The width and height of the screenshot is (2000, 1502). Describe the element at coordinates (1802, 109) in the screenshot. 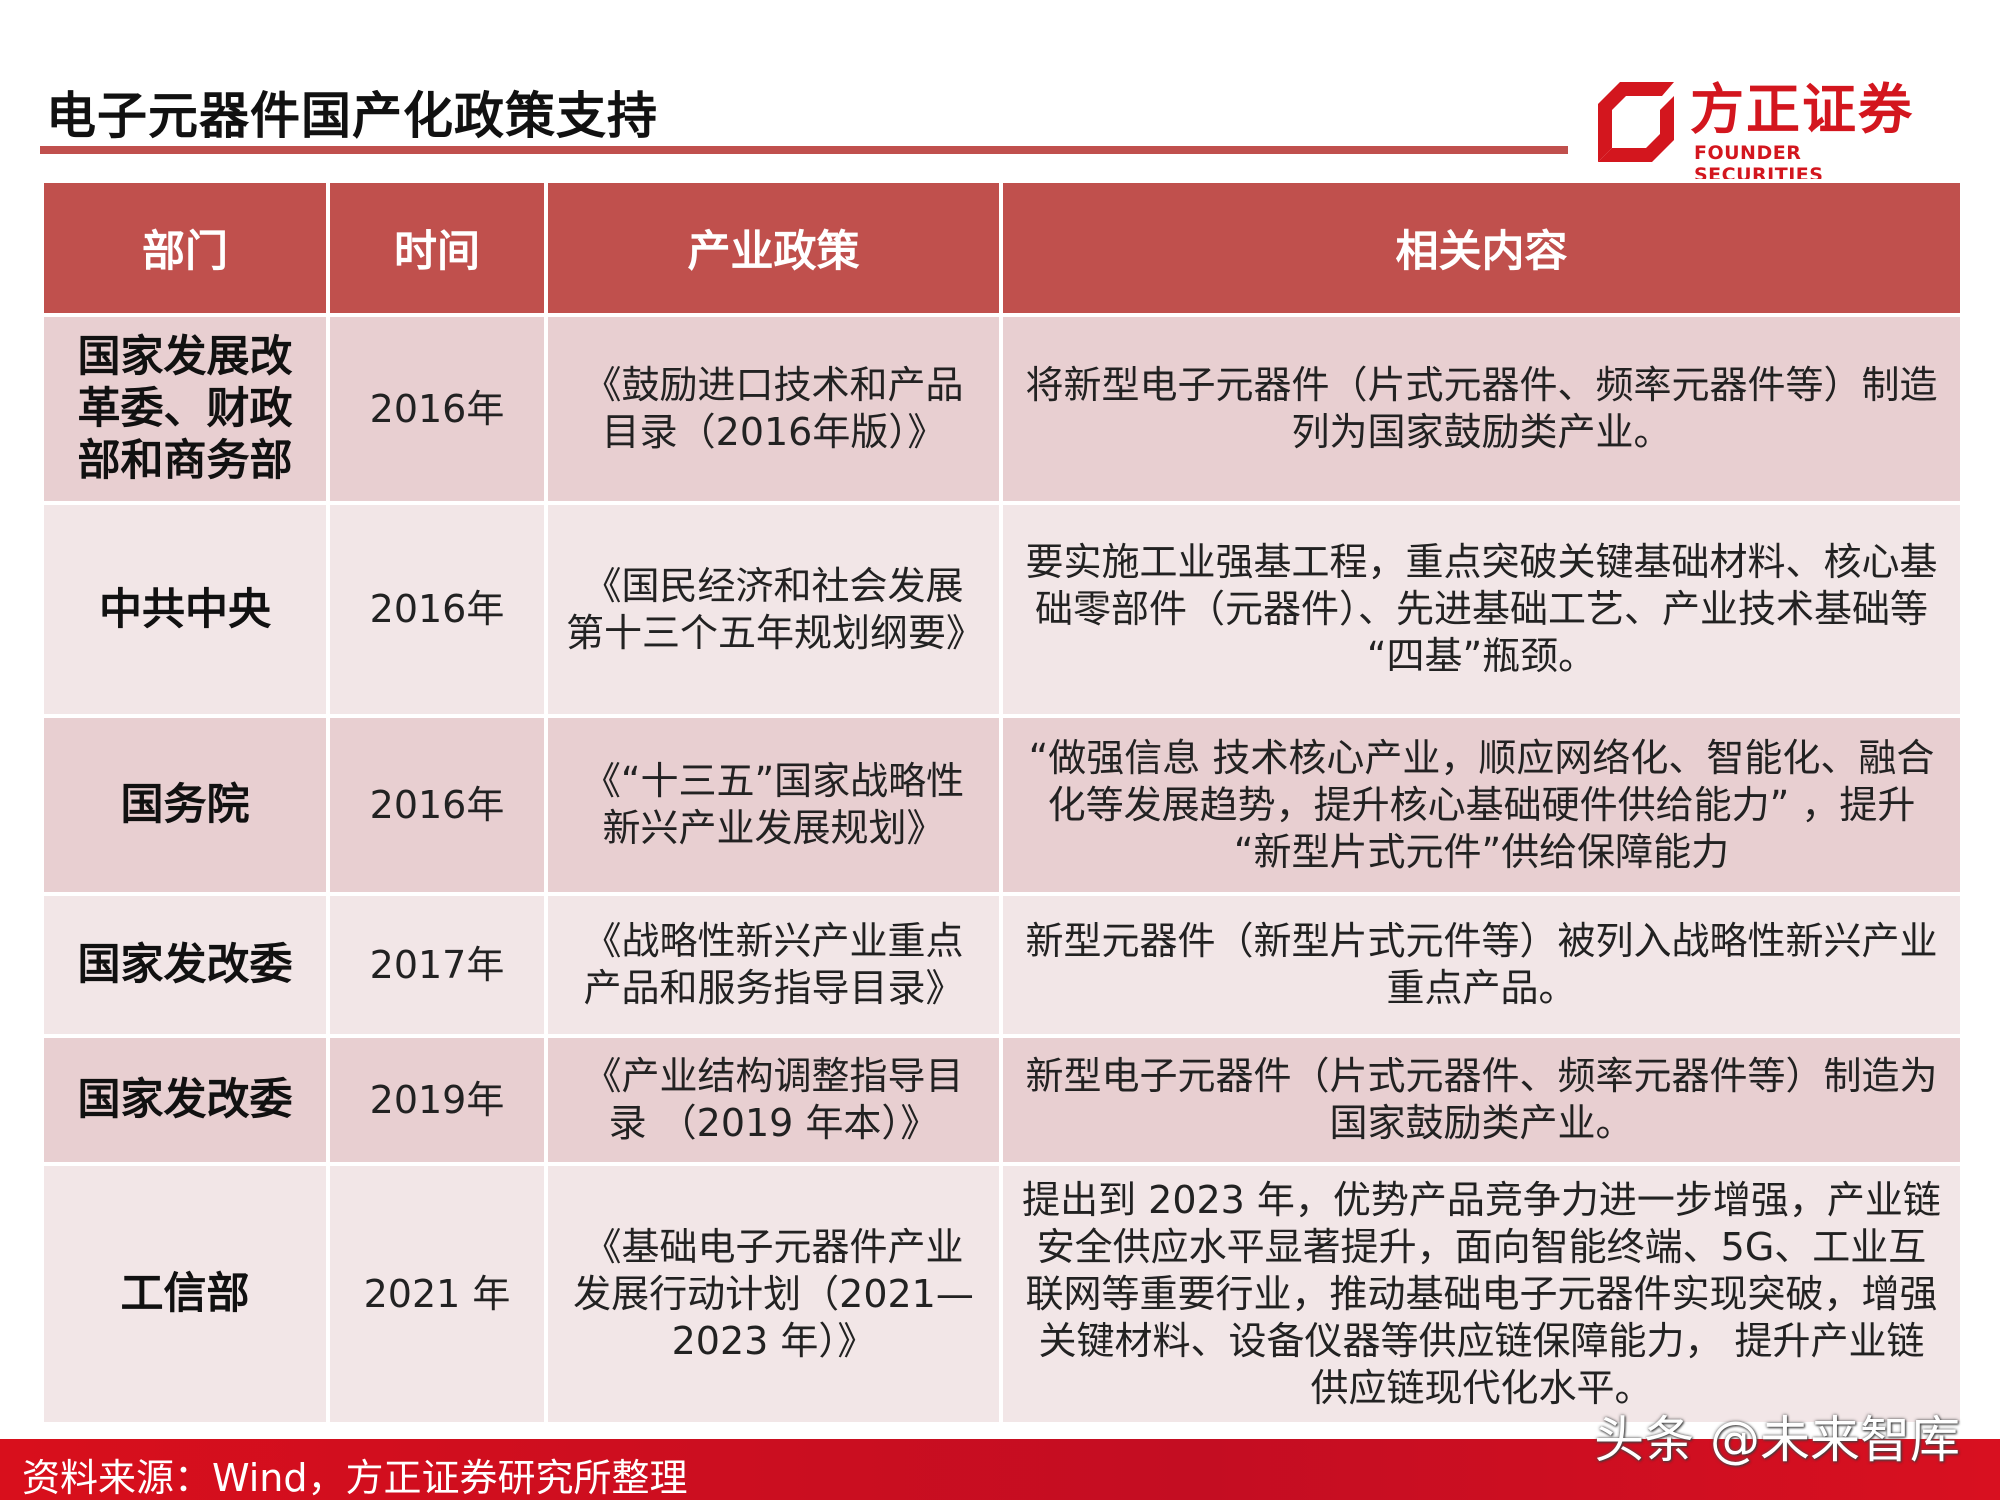

I see `logo-text-cn: 方正证券` at that location.